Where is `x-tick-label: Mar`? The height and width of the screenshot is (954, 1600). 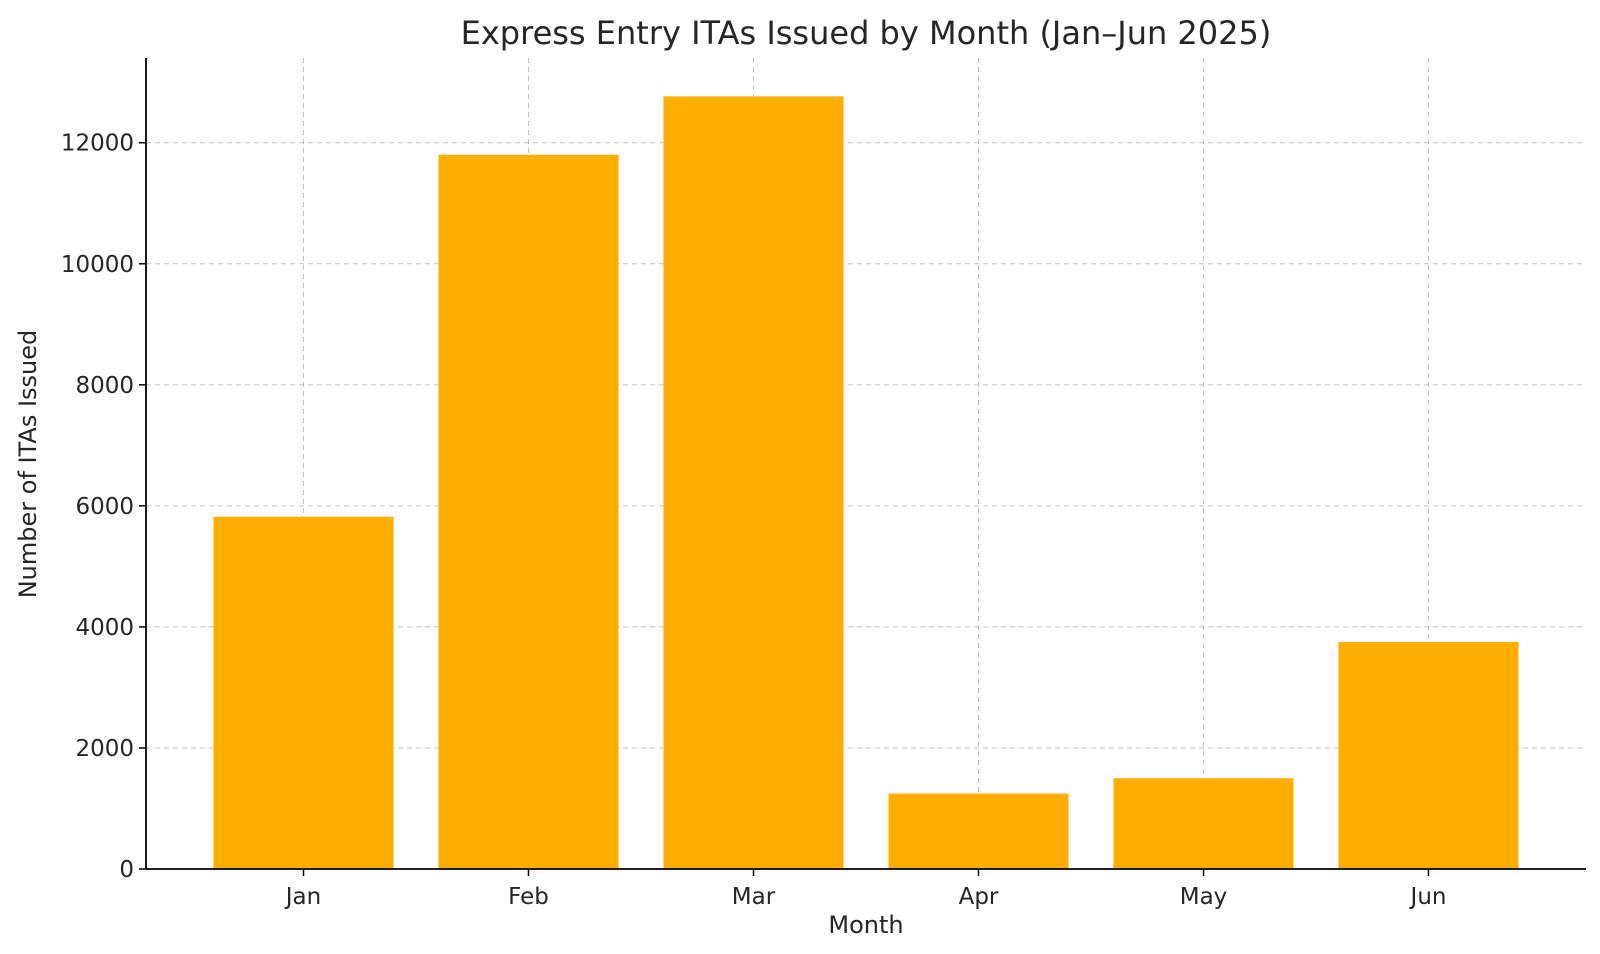
x-tick-label: Mar is located at coordinates (754, 897).